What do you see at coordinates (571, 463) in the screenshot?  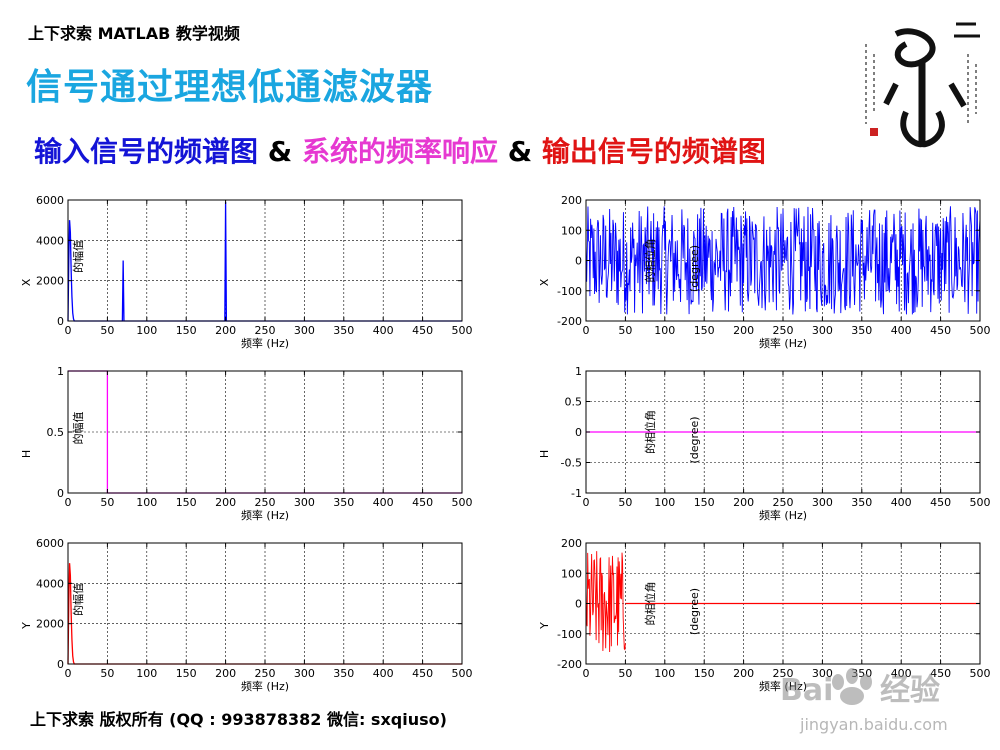 I see `y-tick-label: -0.5` at bounding box center [571, 463].